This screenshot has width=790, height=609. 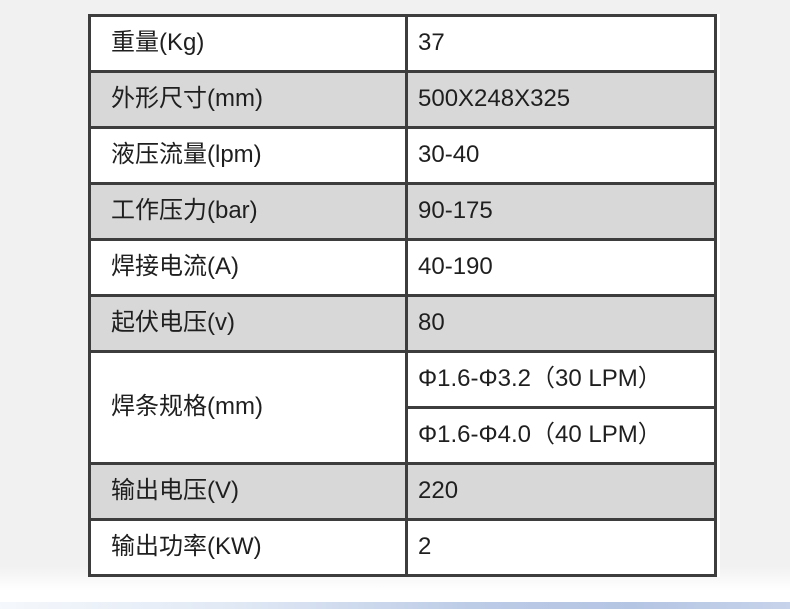 I want to click on table-row-merged: Φ1.6-Φ4.0（40 LPM）, so click(x=403, y=435).